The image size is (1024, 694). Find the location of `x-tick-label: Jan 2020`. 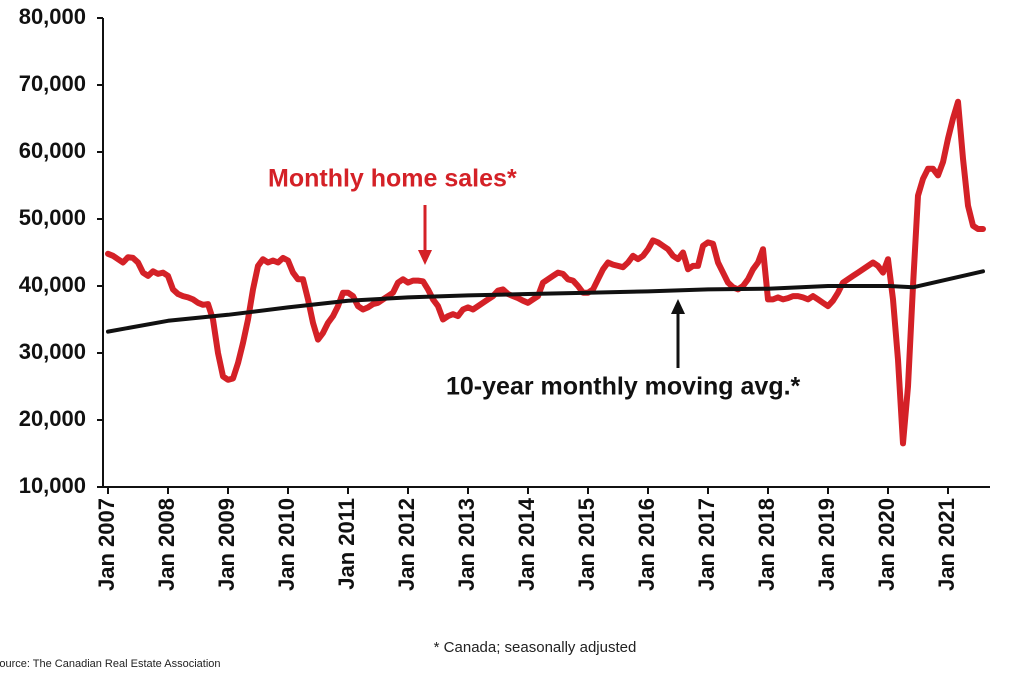

x-tick-label: Jan 2020 is located at coordinates (886, 544).